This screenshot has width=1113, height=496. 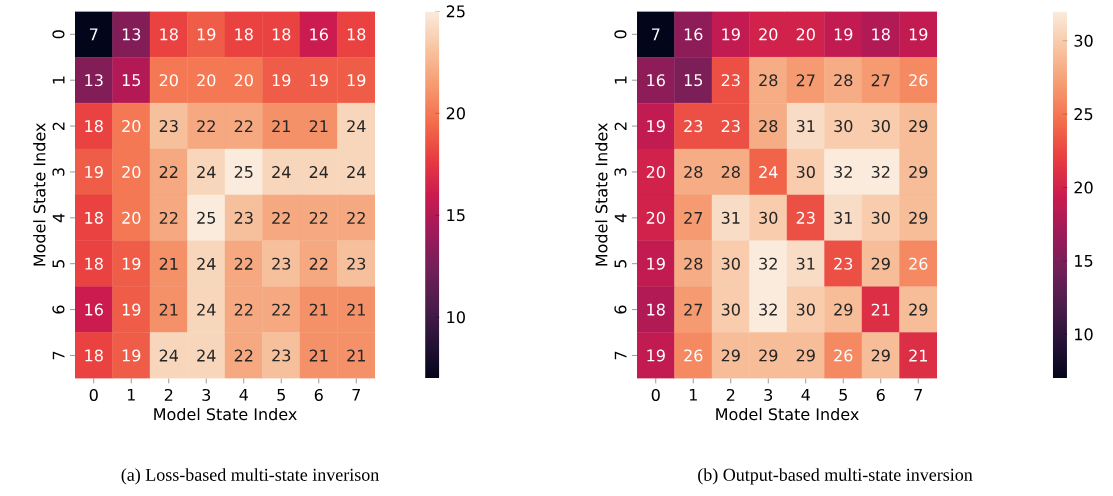 I want to click on color-bar-label: 20, so click(x=455, y=113).